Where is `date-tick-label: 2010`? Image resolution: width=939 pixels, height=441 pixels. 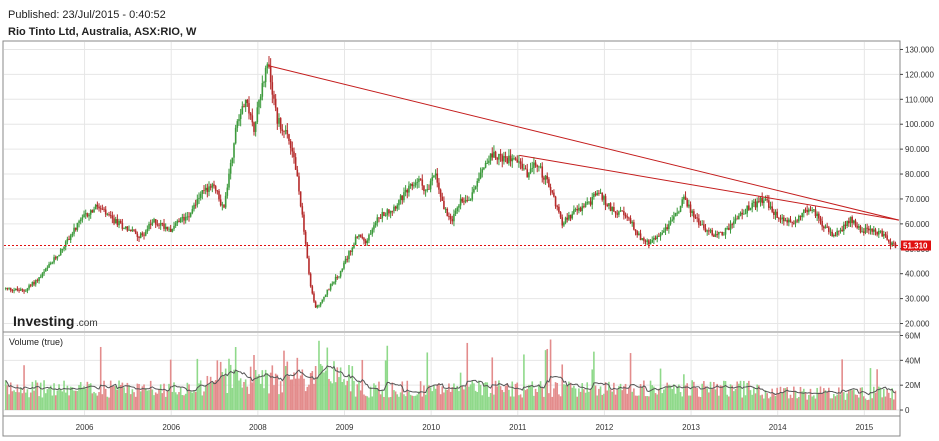
date-tick-label: 2010 is located at coordinates (431, 427).